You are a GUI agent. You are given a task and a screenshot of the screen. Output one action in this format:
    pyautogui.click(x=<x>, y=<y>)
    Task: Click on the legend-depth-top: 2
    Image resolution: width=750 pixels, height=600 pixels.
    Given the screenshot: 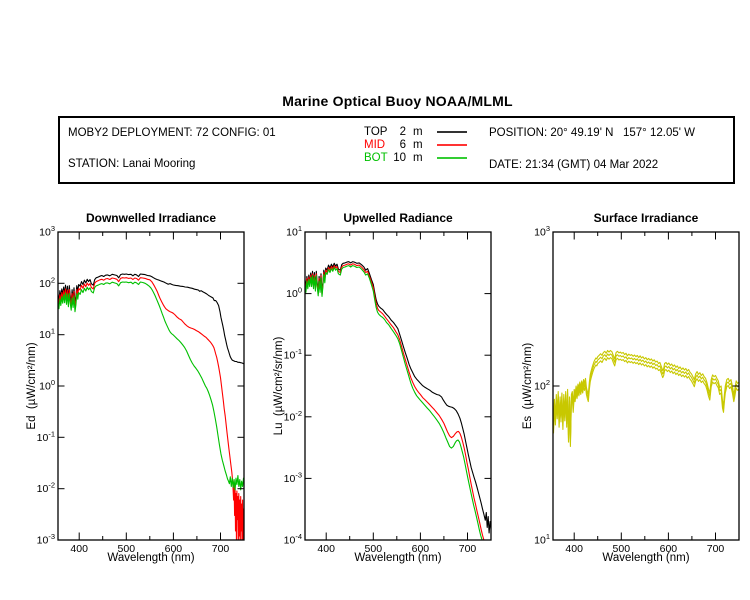 What is the action you would take?
    pyautogui.click(x=402, y=132)
    